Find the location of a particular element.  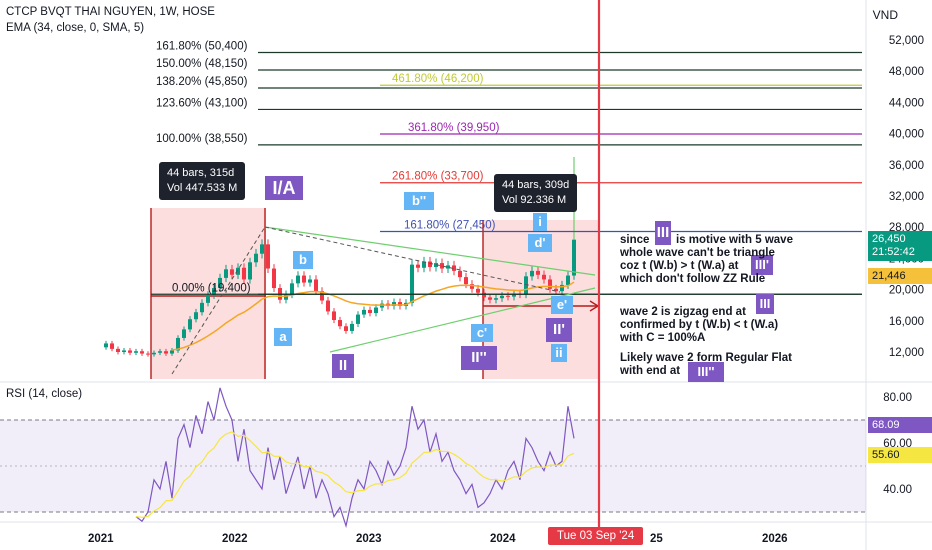

note-zz-rule: which don't follow ZZ Rule is located at coordinates (693, 279).